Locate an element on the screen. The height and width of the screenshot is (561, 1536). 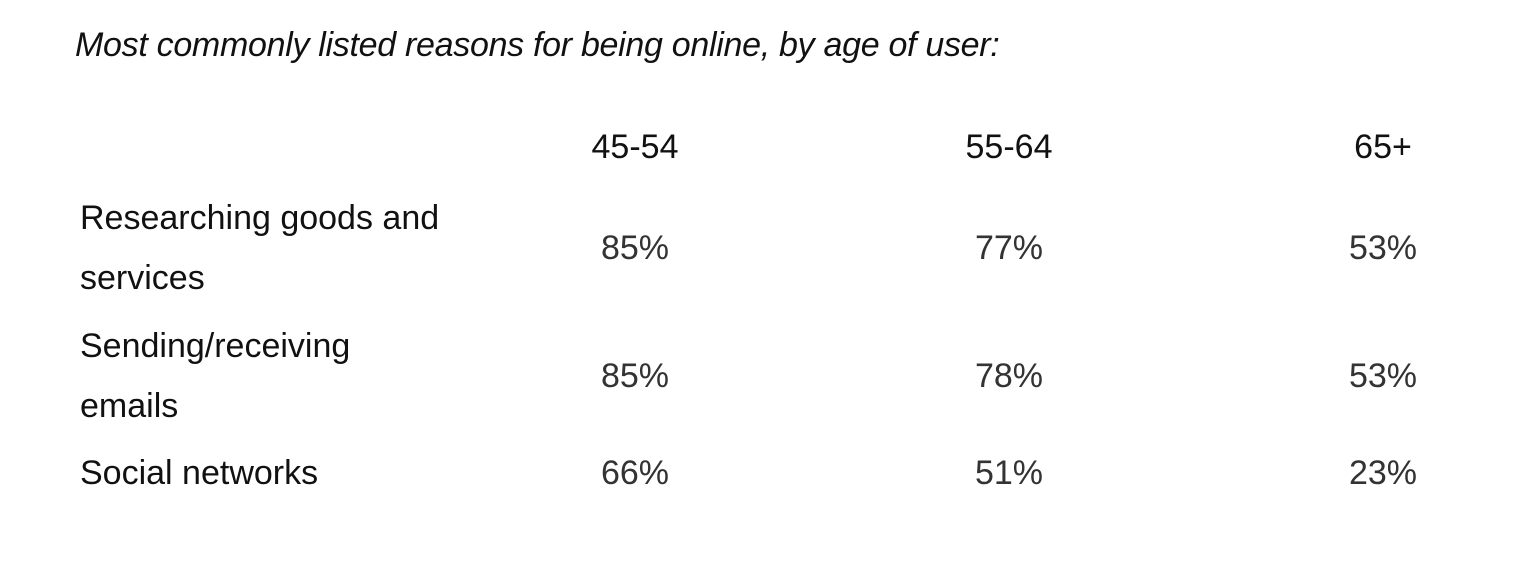
row-label-emails: Sending/receiving emails is located at coordinates (215, 376).